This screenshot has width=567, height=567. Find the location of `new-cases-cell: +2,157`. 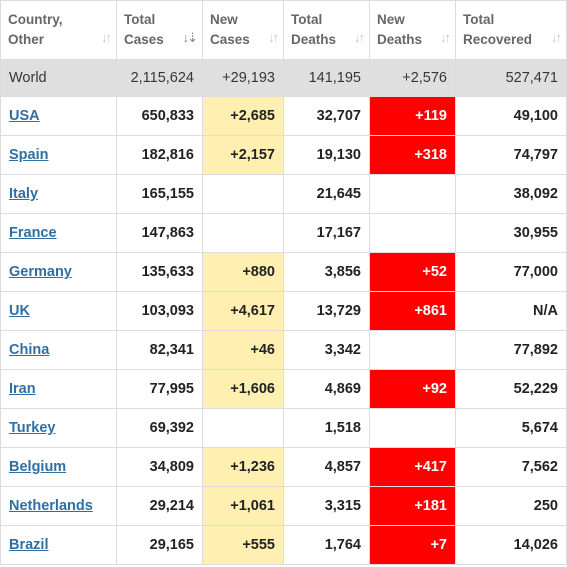

new-cases-cell: +2,157 is located at coordinates (243, 155).